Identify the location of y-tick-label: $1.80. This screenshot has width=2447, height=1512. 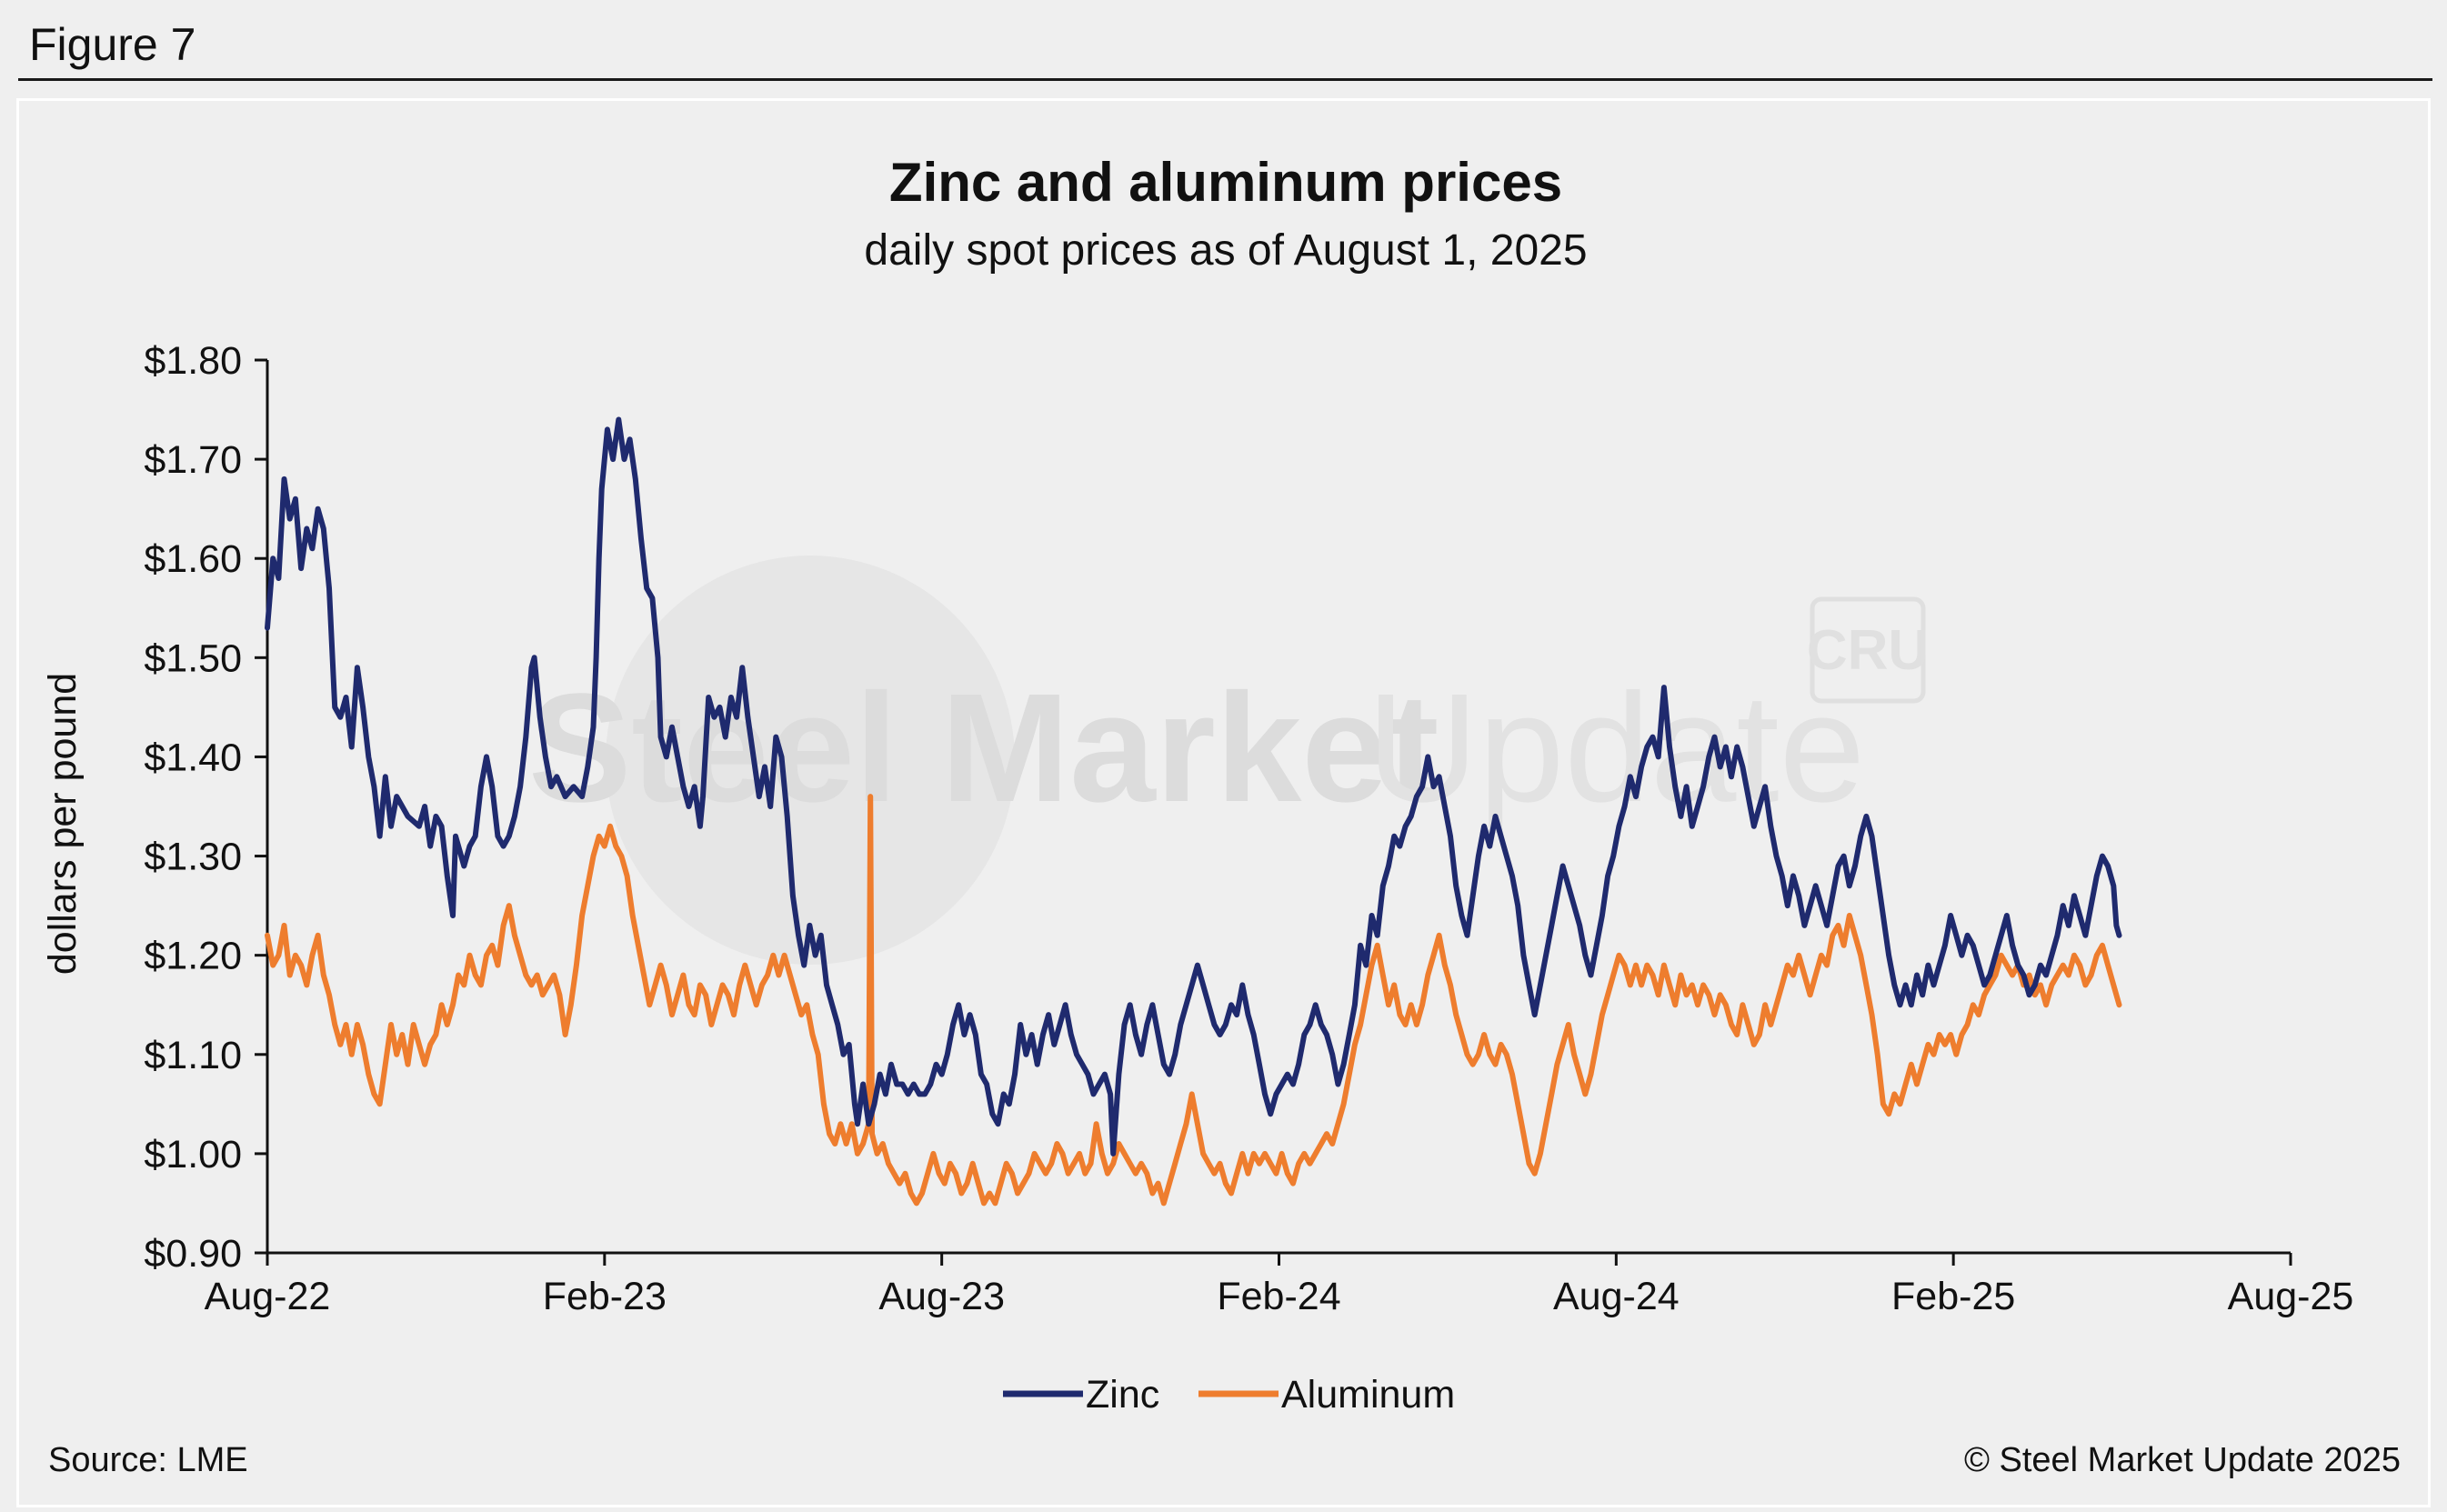
(193, 361).